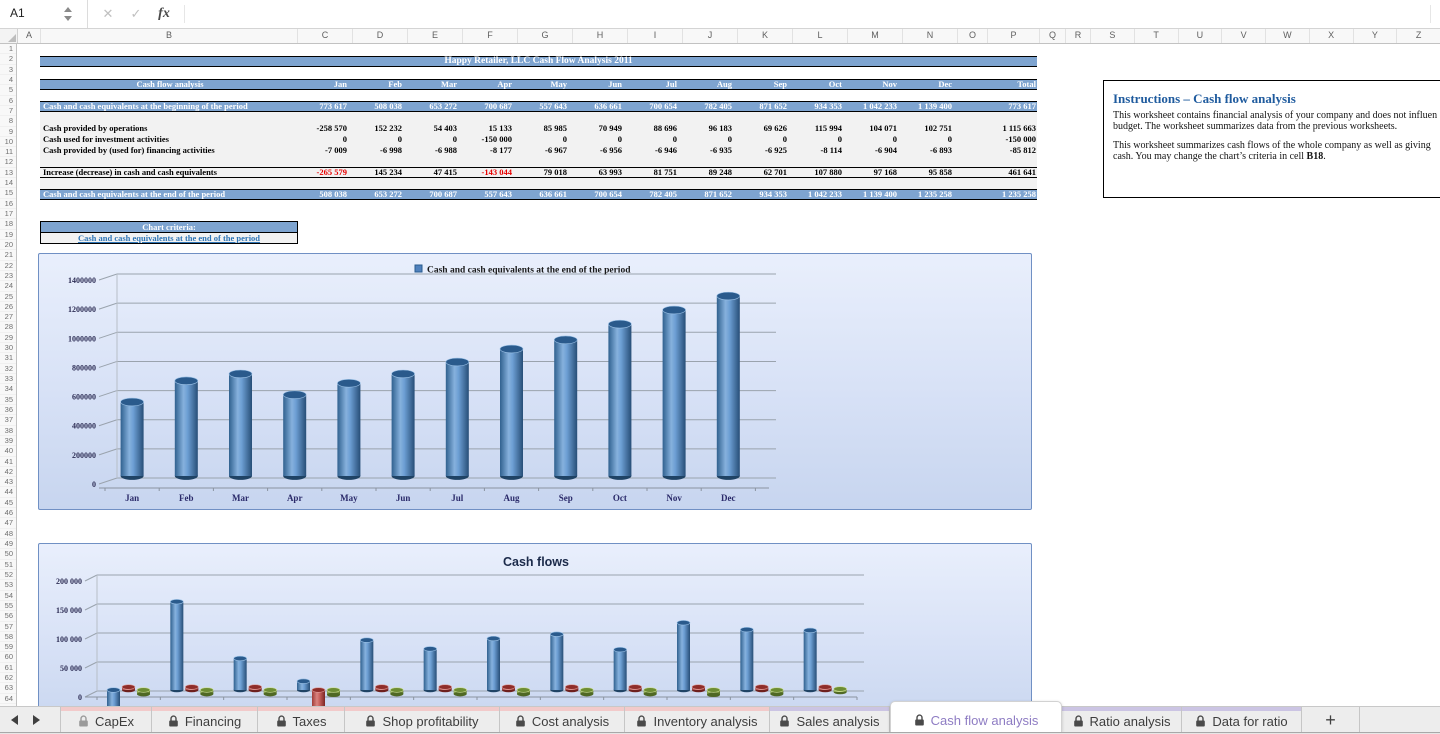  Describe the element at coordinates (976, 716) in the screenshot. I see `sheet-tab-cash-flow-analysis: Cash flow analysis` at that location.